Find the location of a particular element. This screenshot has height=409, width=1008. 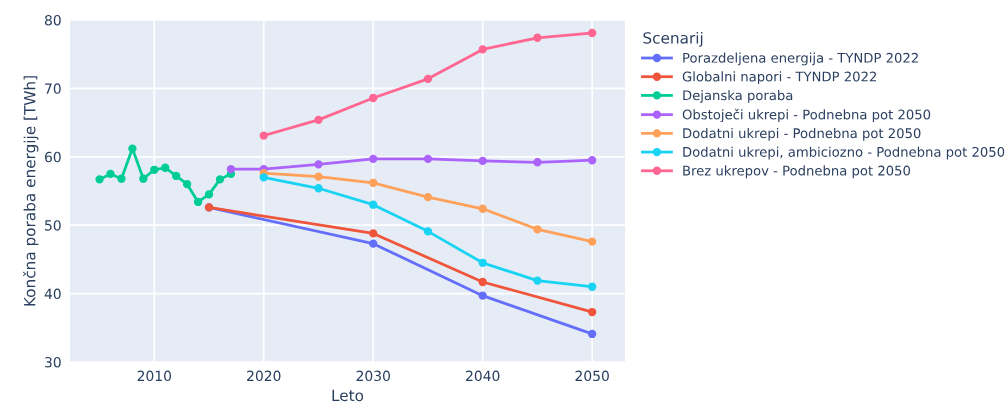

legend-label: Porazdeljena energija - TYNDP 2022 is located at coordinates (800, 59).